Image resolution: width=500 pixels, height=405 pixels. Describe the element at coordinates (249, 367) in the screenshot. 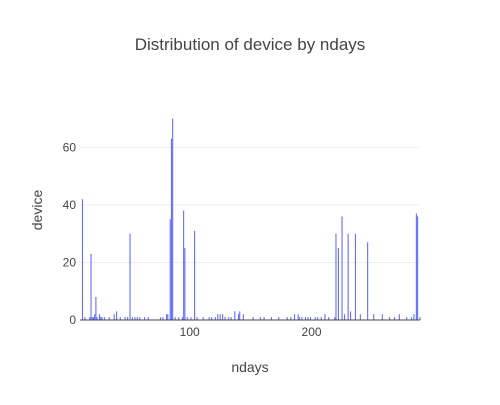

I see `x-axis-label: ndays` at that location.